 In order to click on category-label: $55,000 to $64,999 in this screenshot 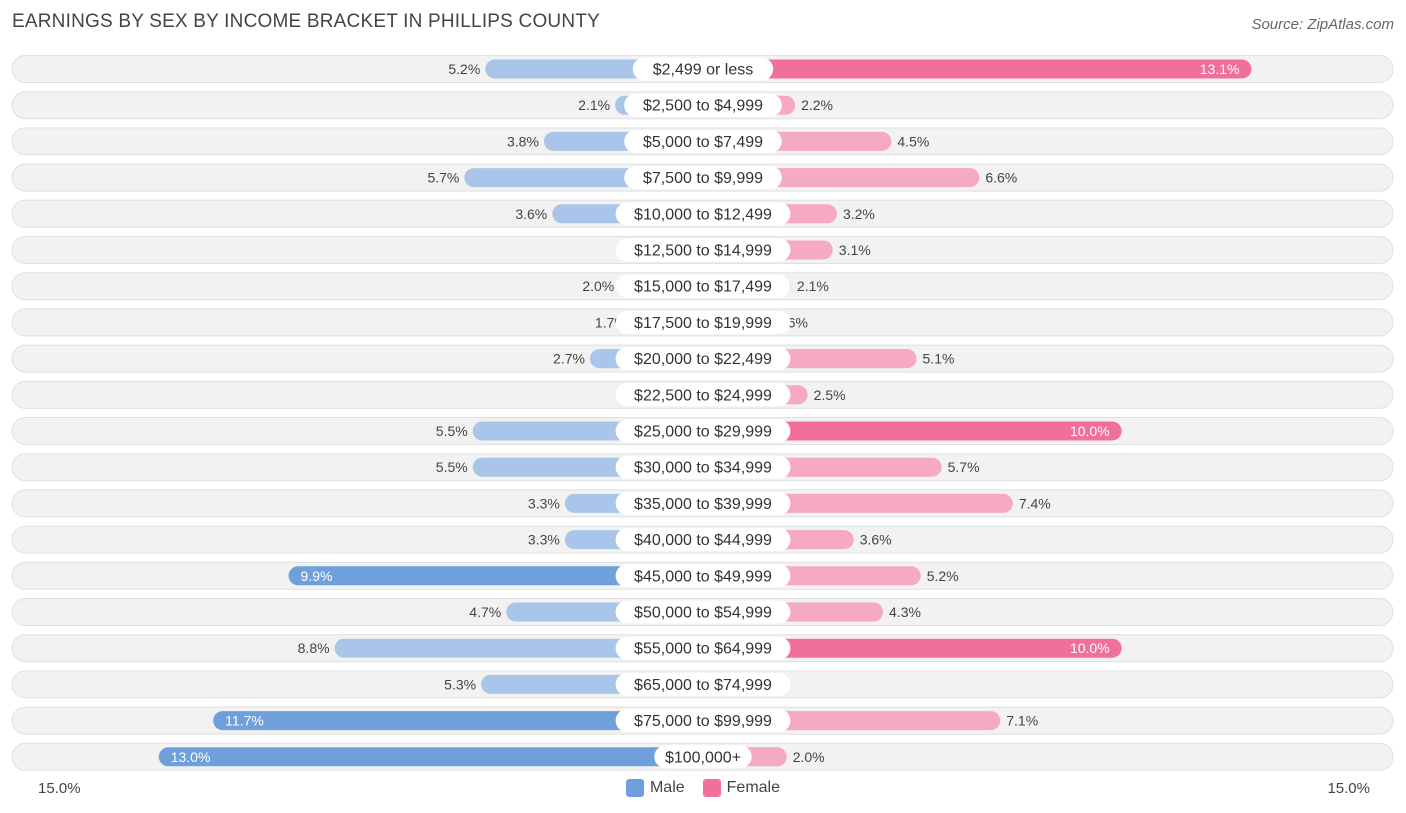, I will do `click(703, 649)`.